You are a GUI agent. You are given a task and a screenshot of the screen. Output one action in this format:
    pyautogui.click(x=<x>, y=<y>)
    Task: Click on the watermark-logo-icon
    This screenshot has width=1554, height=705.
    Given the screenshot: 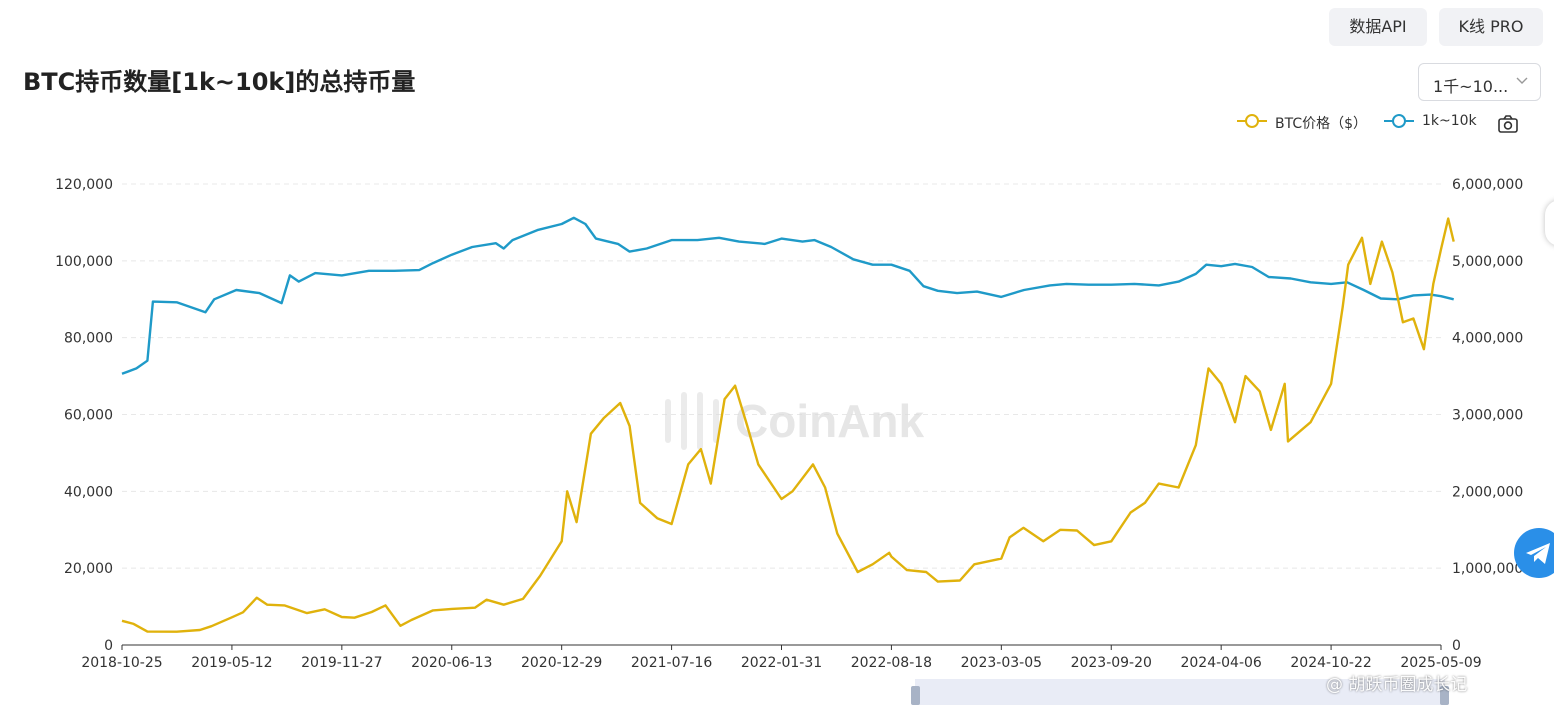 What is the action you would take?
    pyautogui.click(x=692, y=421)
    